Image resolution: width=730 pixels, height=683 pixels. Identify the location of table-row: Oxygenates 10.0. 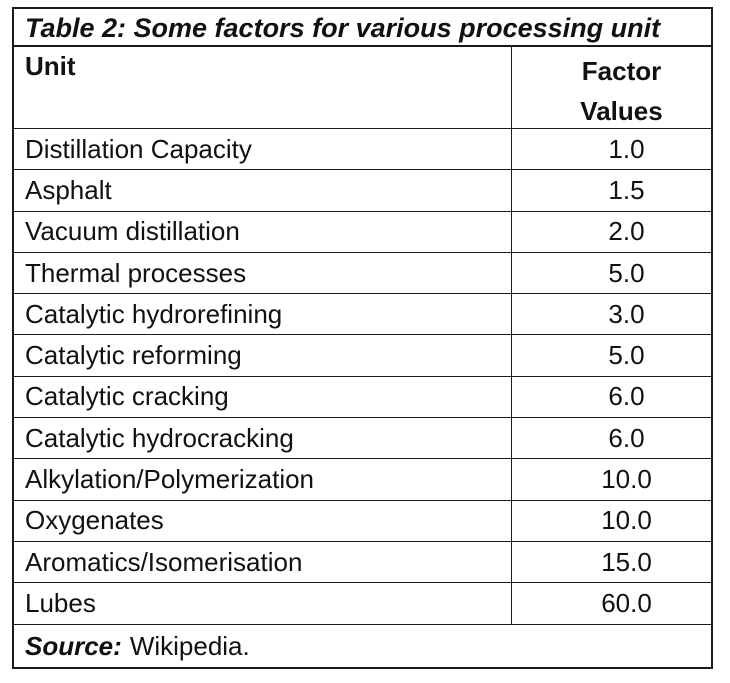
(362, 521).